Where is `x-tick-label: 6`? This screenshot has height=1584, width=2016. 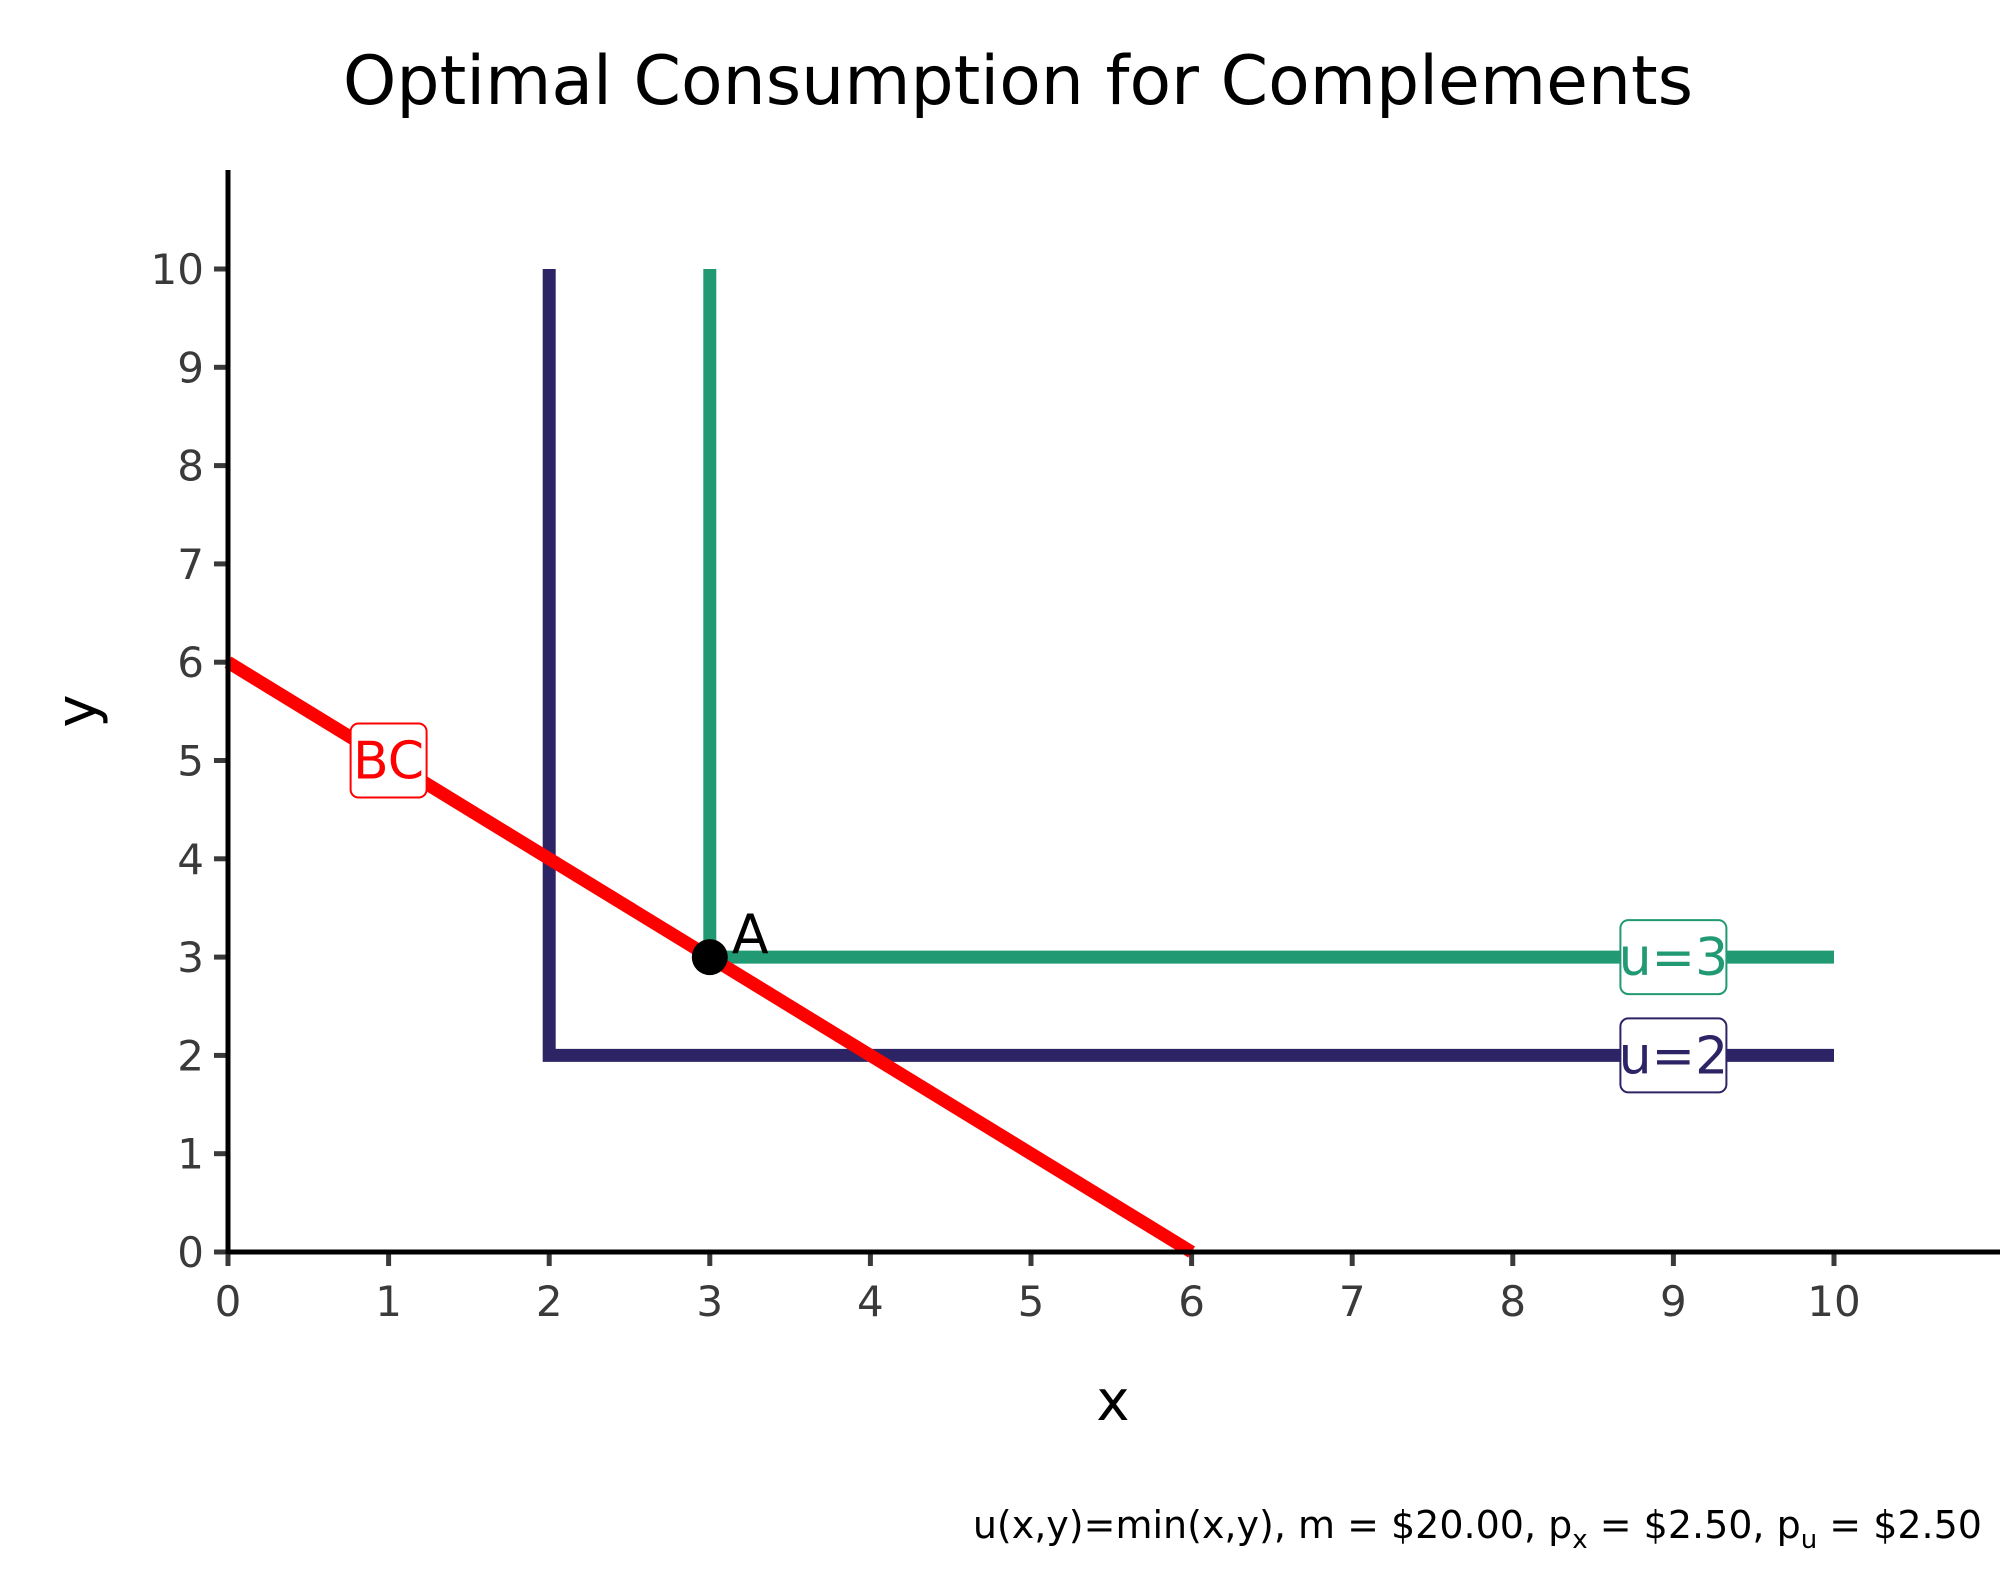
x-tick-label: 6 is located at coordinates (1191, 1301).